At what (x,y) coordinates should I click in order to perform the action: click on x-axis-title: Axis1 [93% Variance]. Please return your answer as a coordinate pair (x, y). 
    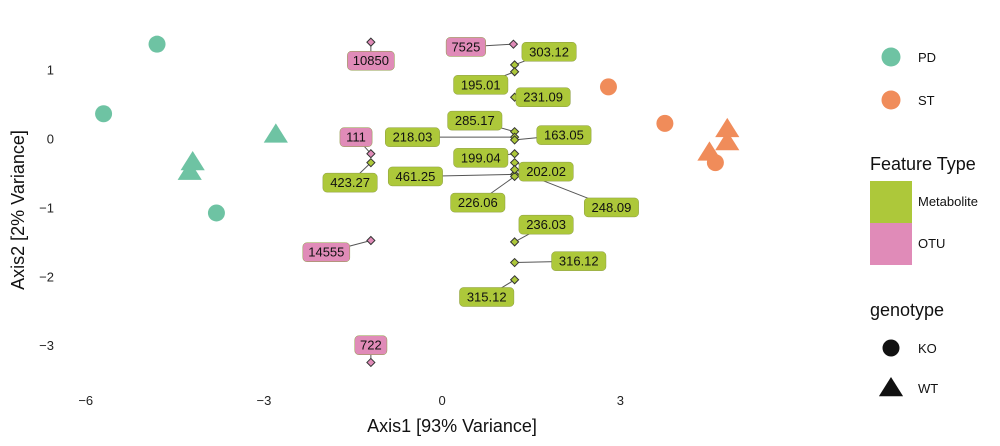
    Looking at the image, I should click on (452, 426).